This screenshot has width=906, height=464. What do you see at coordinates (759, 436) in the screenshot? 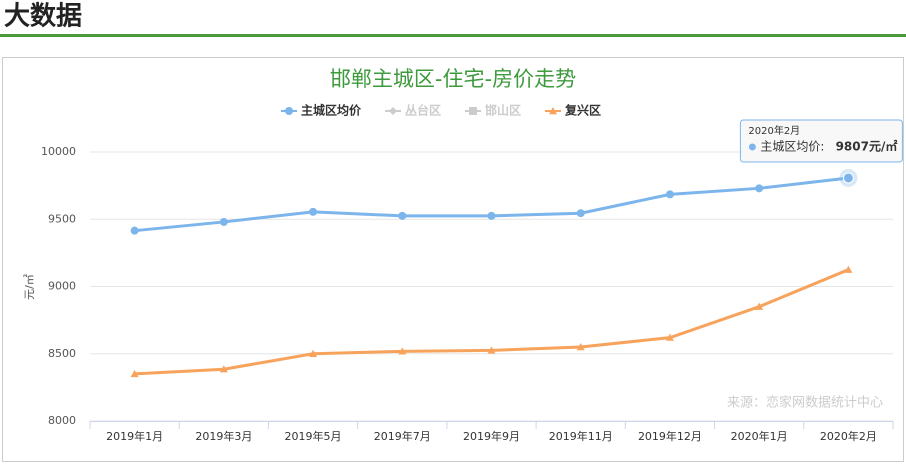
I see `x-tick-label: 2020年1月` at bounding box center [759, 436].